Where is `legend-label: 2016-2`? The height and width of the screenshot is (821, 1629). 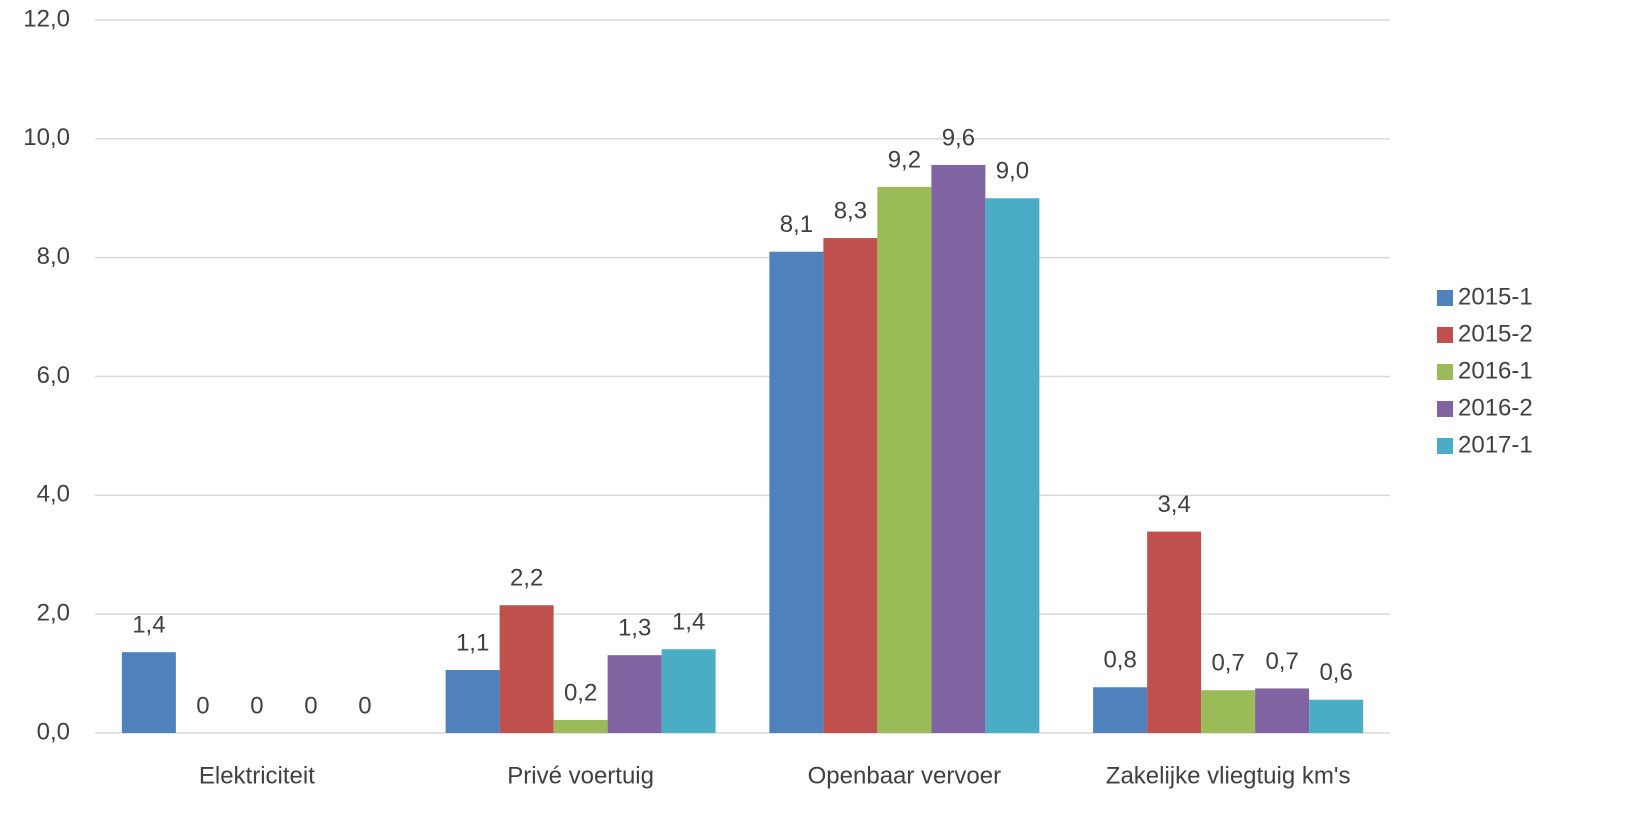 legend-label: 2016-2 is located at coordinates (1495, 407).